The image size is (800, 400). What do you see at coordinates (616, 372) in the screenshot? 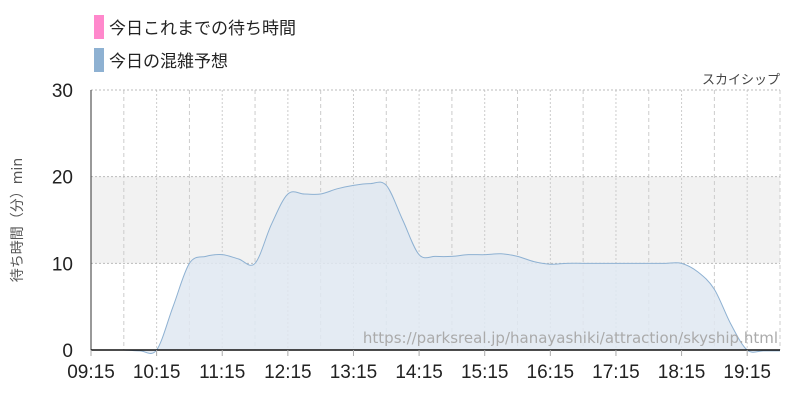
I see `x-tick-label: 17:15` at bounding box center [616, 372].